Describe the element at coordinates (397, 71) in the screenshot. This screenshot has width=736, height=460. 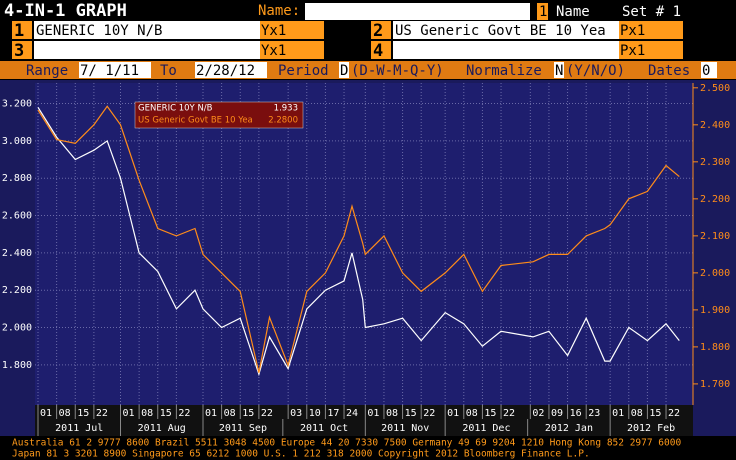
I see `range-period-opts: (D-W-M-Q-Y)` at that location.